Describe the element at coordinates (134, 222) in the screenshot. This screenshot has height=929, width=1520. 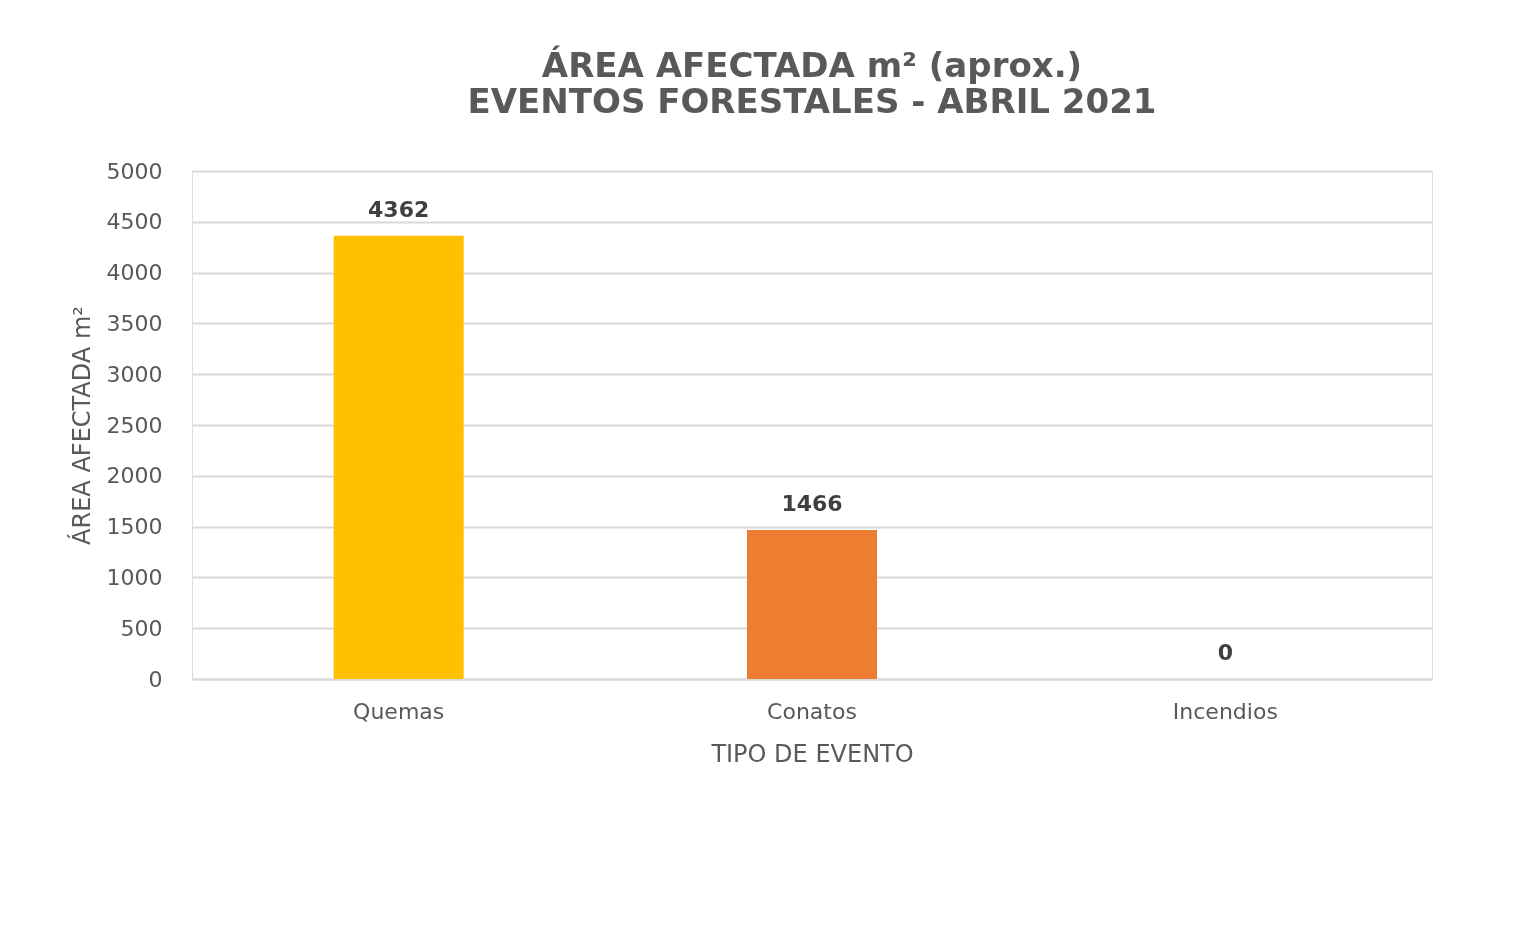
I see `y-tick-label: 4500` at that location.